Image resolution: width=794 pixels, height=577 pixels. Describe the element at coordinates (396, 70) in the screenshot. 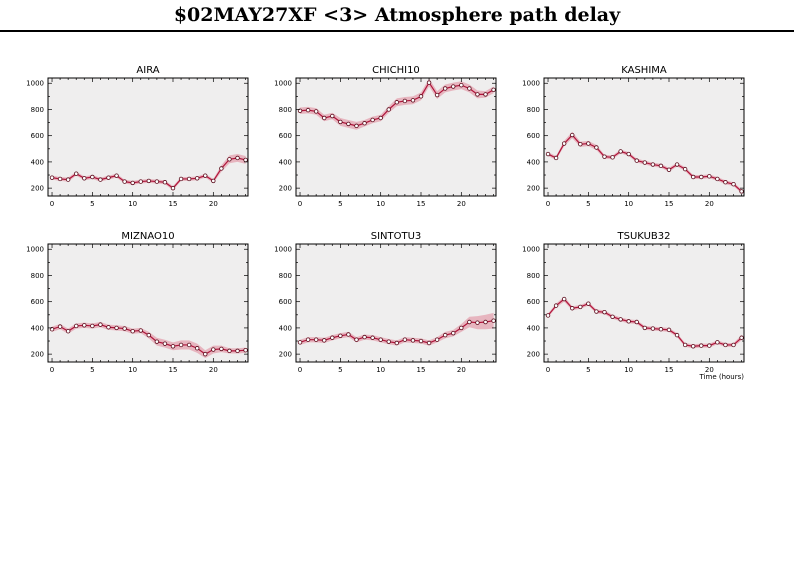

I see `panel-title: CHICHI10` at that location.